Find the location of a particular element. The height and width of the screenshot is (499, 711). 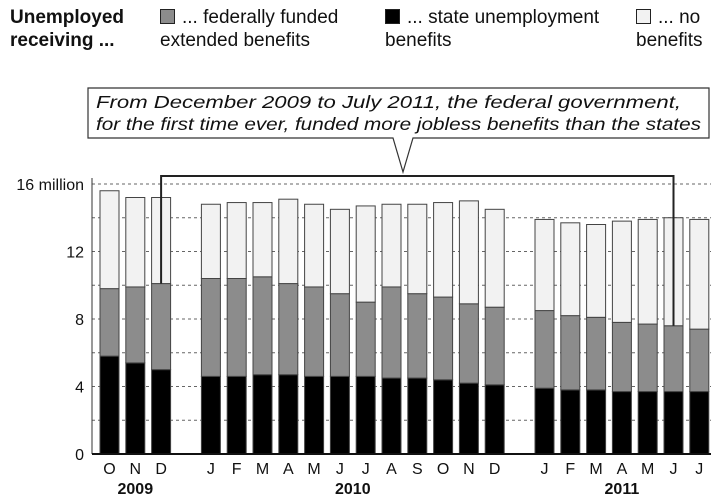

legend-label-state: ... state unemployment benefits is located at coordinates (492, 29).